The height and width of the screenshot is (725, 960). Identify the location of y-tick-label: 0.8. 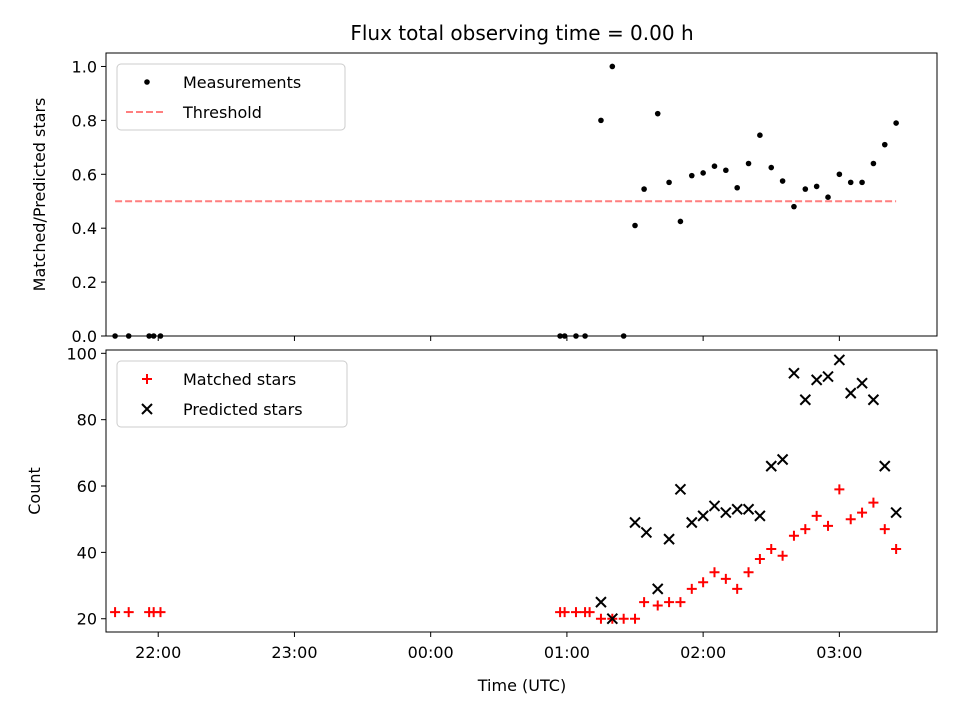
(84, 120).